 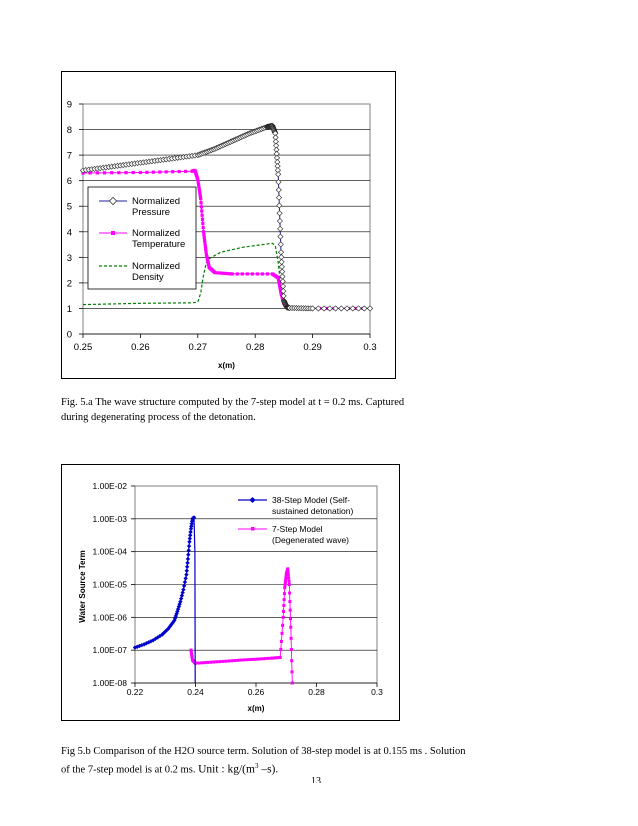 I want to click on caption-unit-end: –s)., so click(x=268, y=769).